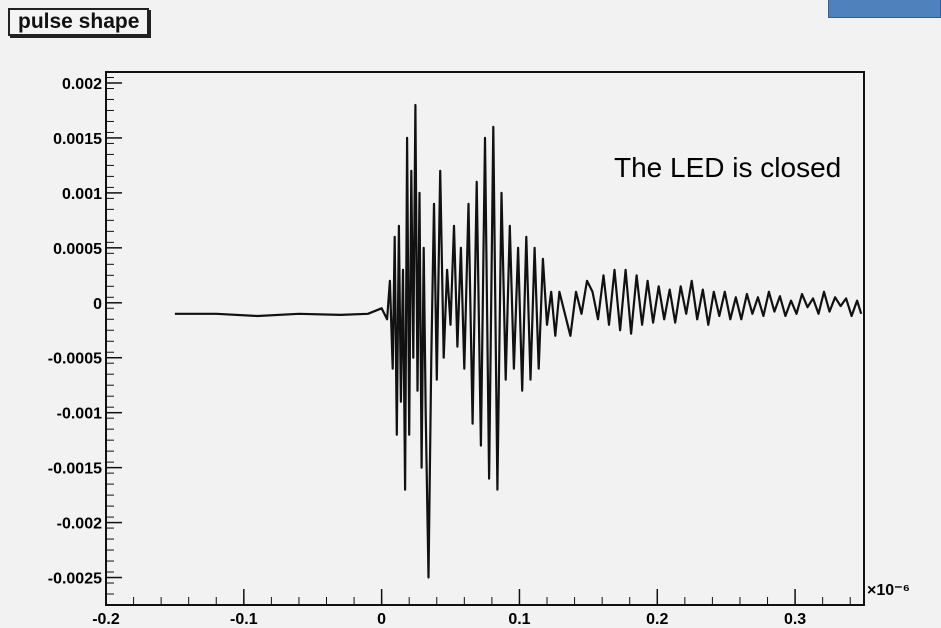 The width and height of the screenshot is (941, 628). What do you see at coordinates (77, 249) in the screenshot?
I see `y-tick-label: 0.0005` at bounding box center [77, 249].